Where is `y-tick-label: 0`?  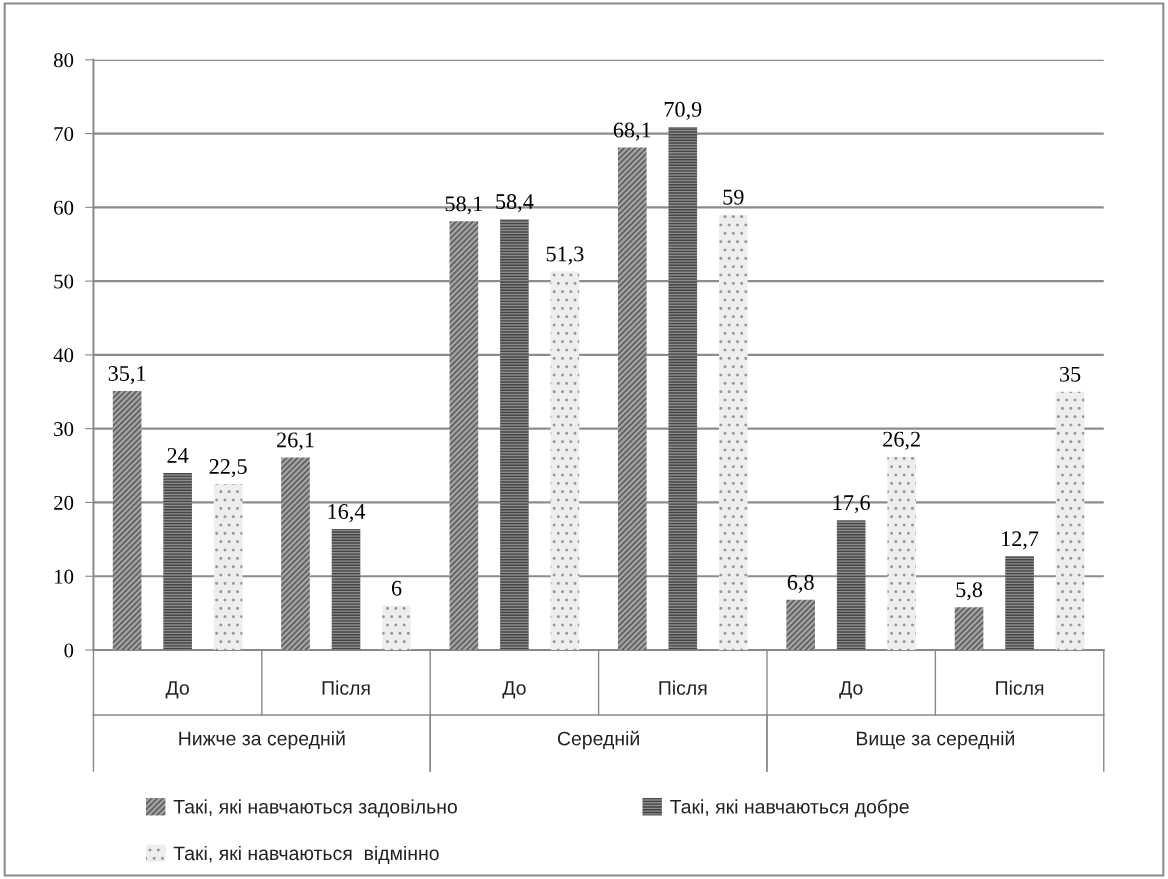 y-tick-label: 0 is located at coordinates (69, 650).